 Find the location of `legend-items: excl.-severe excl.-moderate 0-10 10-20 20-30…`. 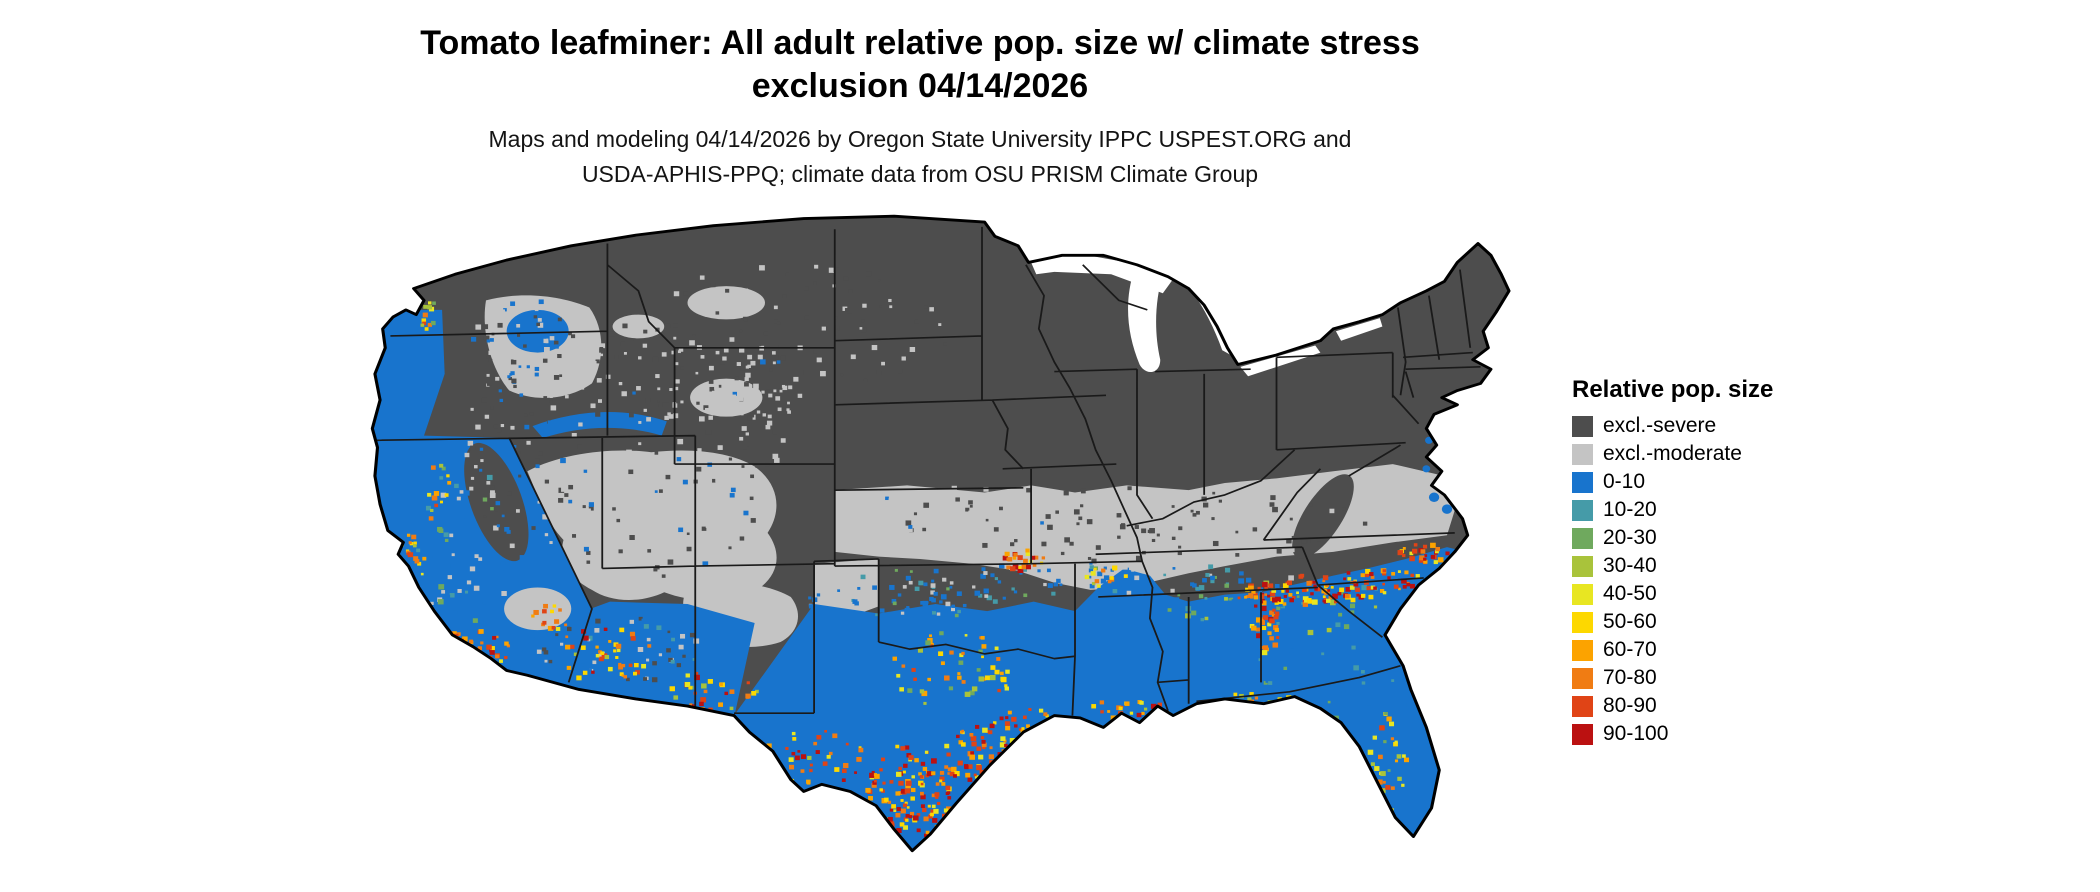

legend-items: excl.-severe excl.-moderate 0-10 10-20 20-30… is located at coordinates (1672, 580).